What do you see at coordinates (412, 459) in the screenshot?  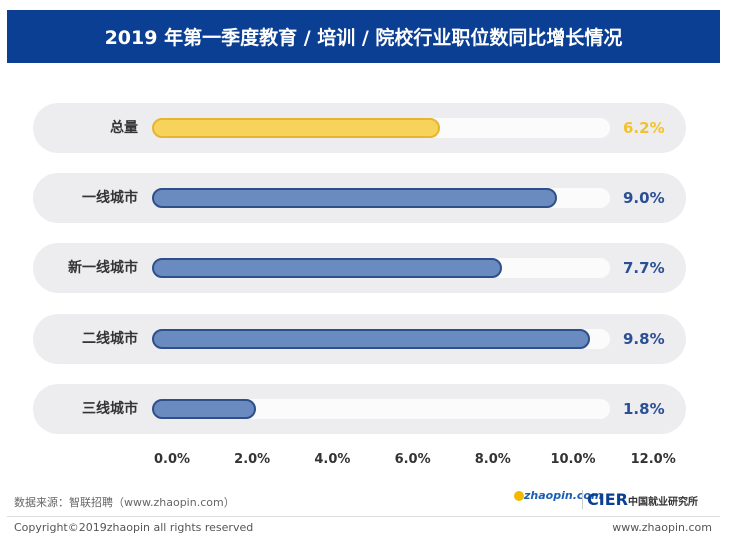 I see `x-tick-label: 6.0%` at bounding box center [412, 459].